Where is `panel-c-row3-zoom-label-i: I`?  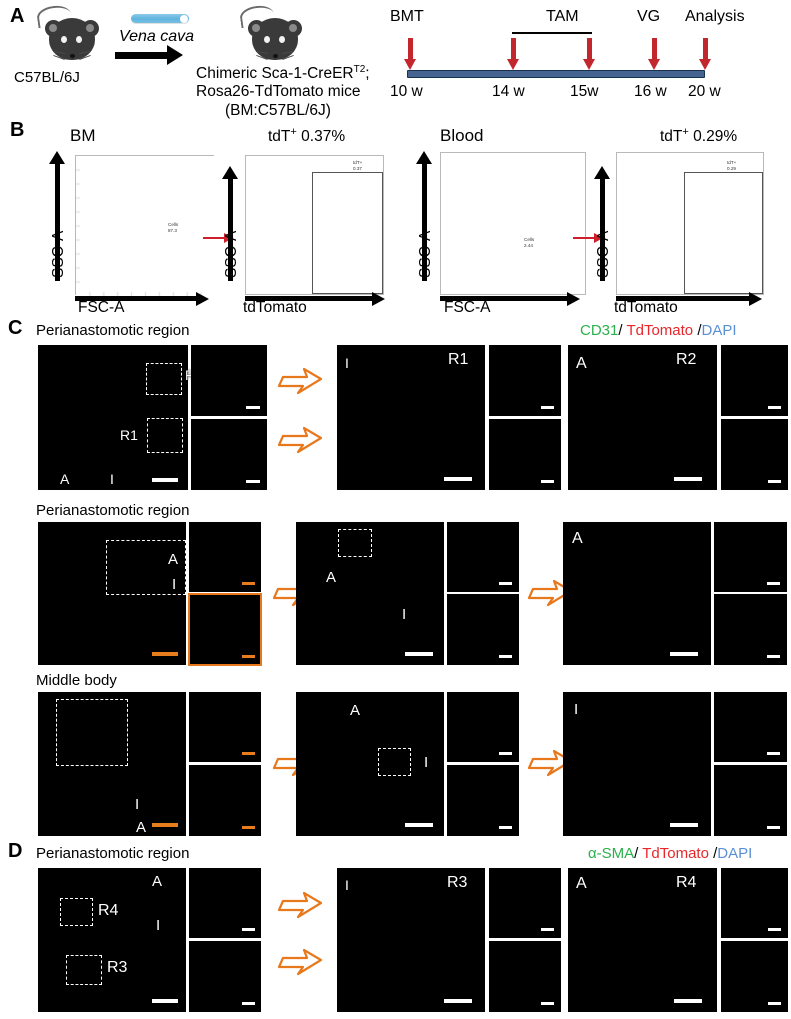
panel-c-row3-zoom-label-i: I is located at coordinates (576, 709).